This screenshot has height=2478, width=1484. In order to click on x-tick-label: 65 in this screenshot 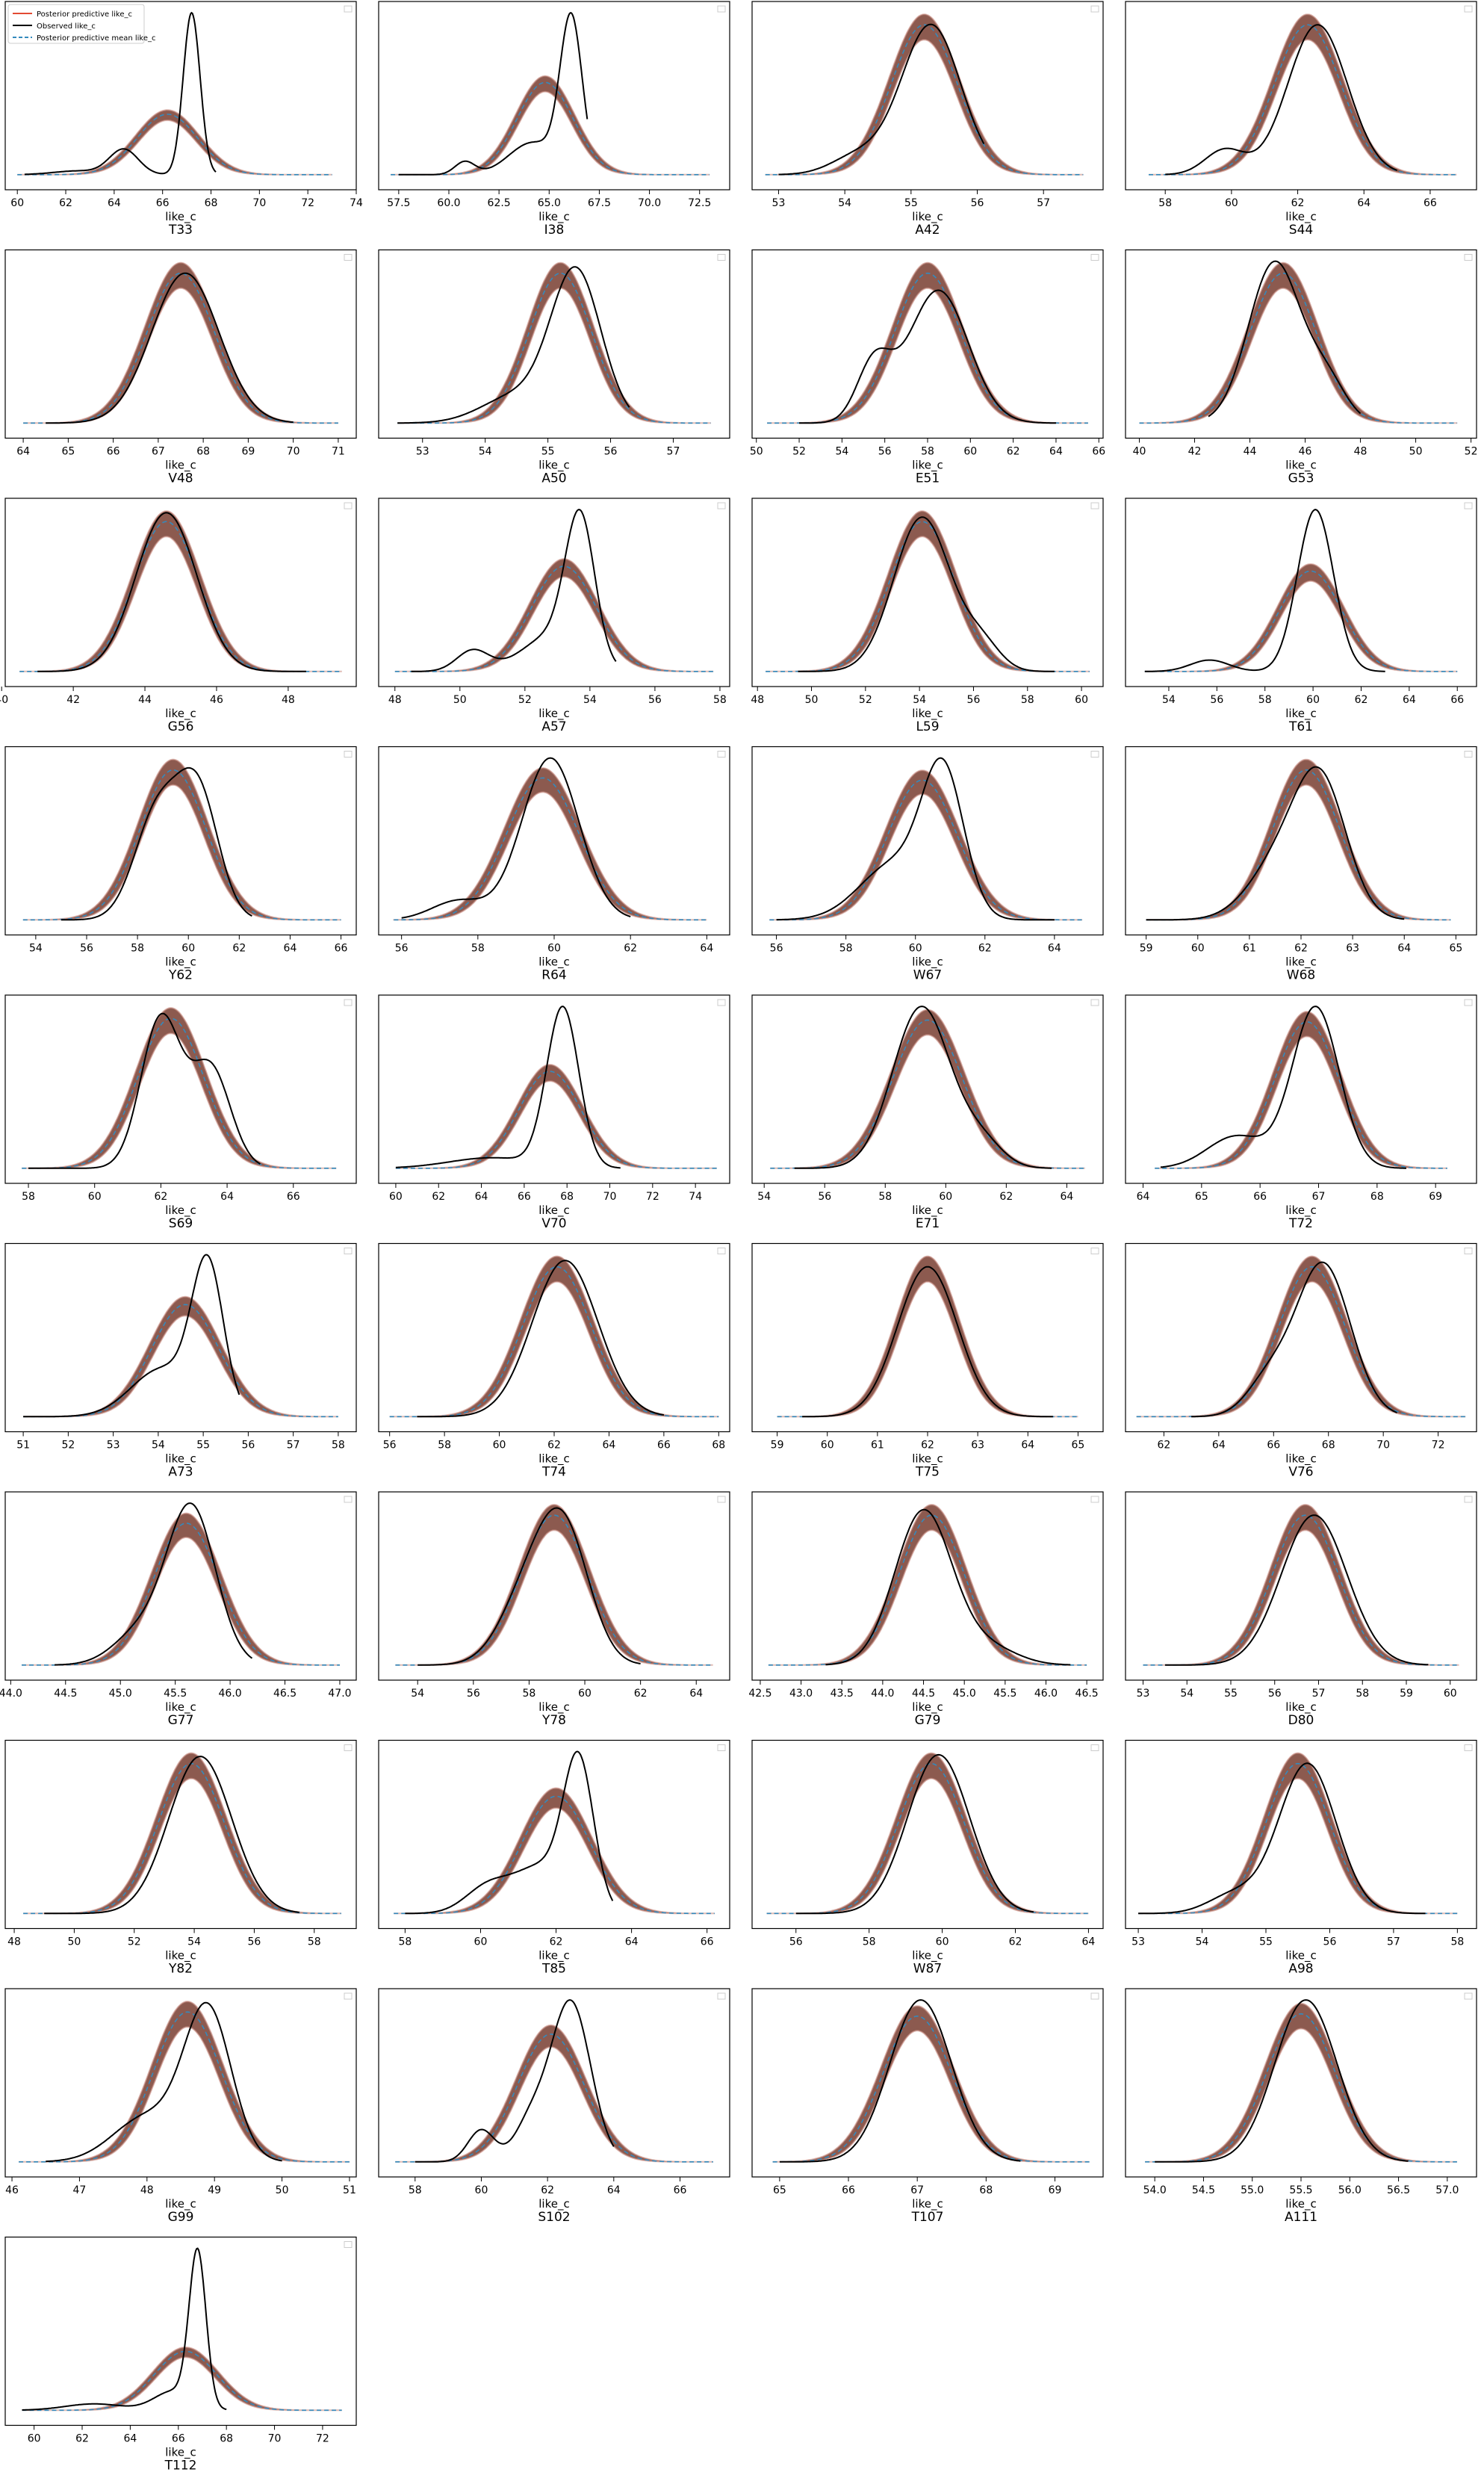, I will do `click(1202, 1197)`.